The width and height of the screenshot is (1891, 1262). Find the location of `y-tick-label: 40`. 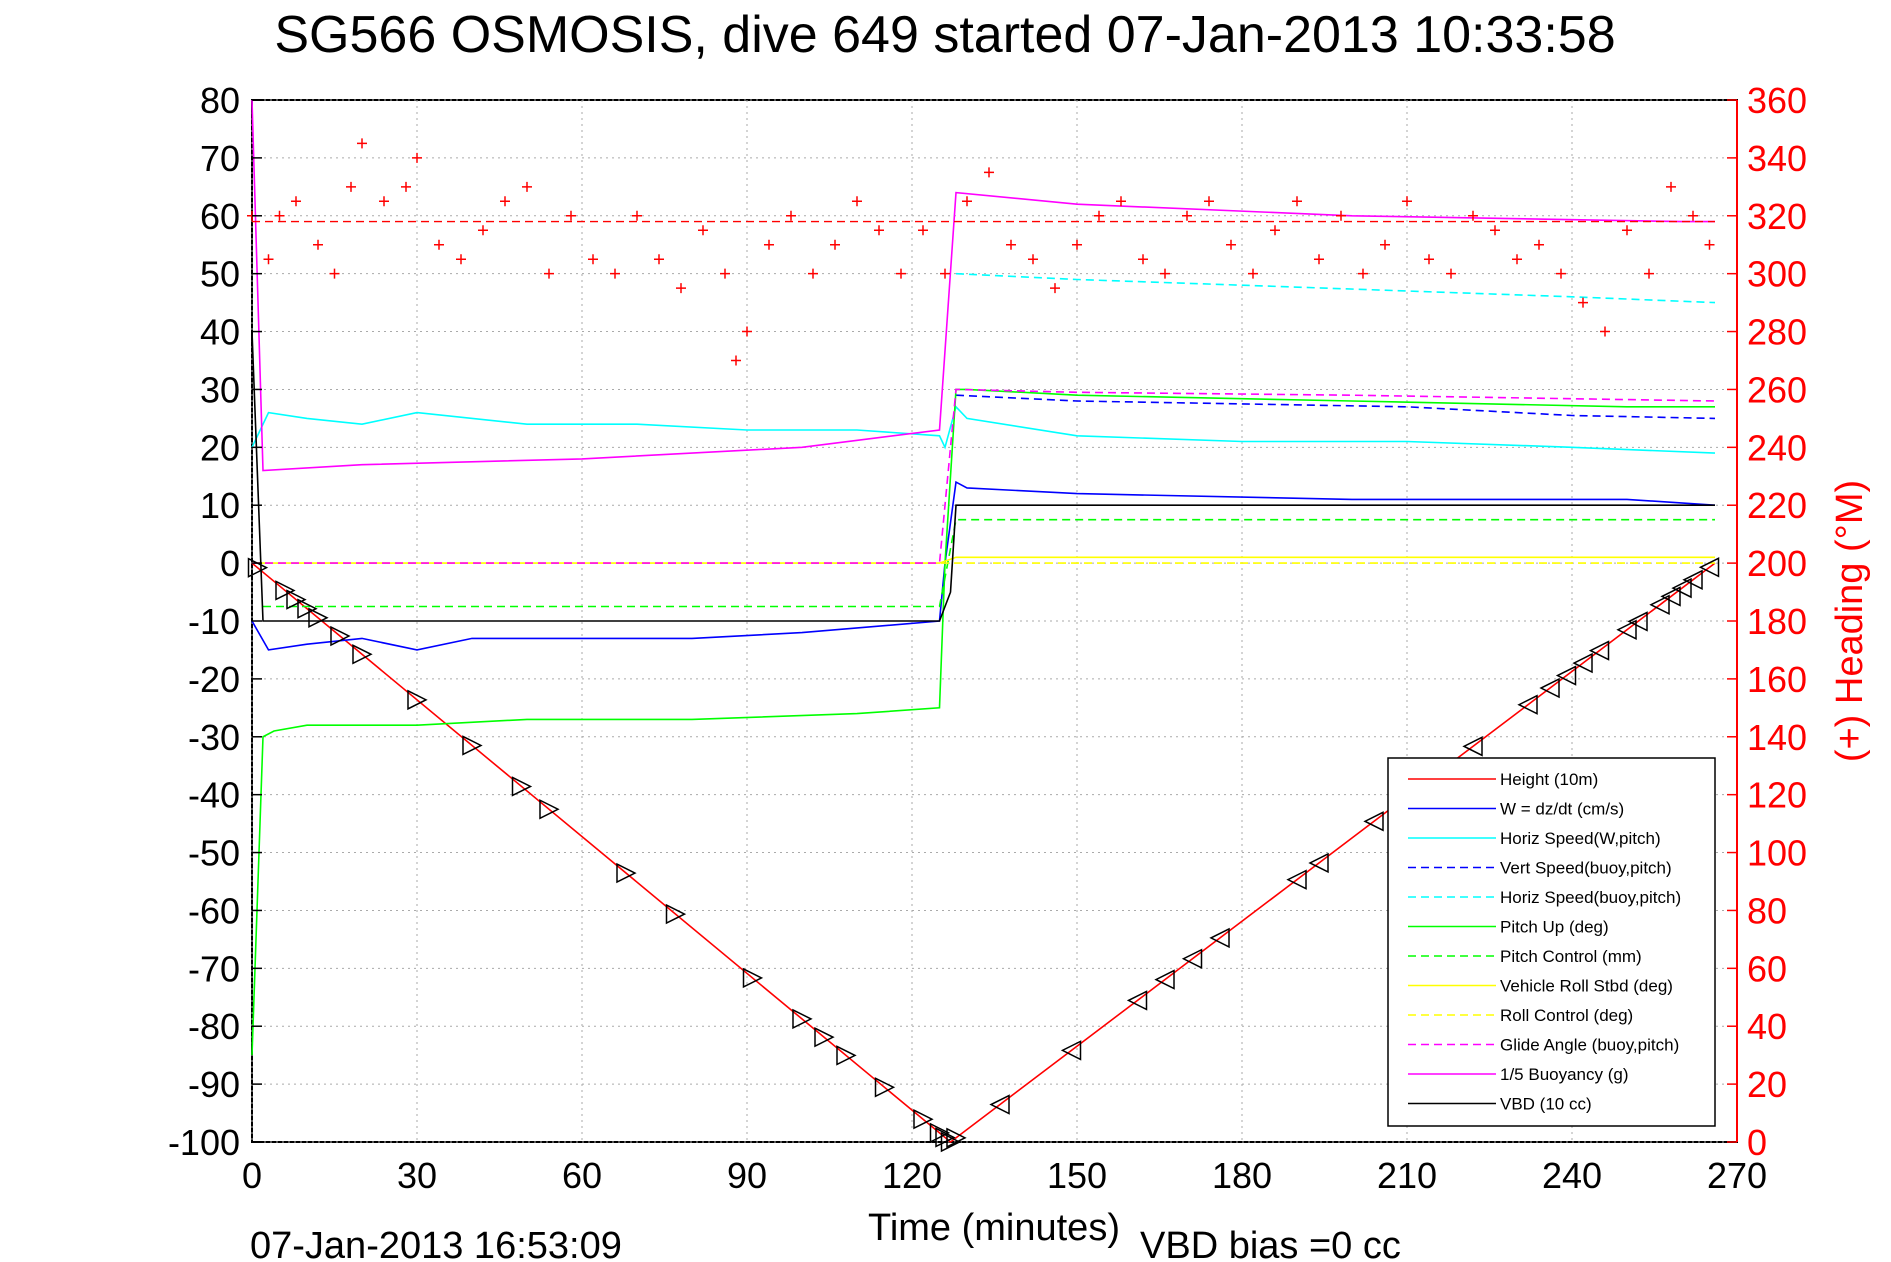

y-tick-label: 40 is located at coordinates (220, 332).